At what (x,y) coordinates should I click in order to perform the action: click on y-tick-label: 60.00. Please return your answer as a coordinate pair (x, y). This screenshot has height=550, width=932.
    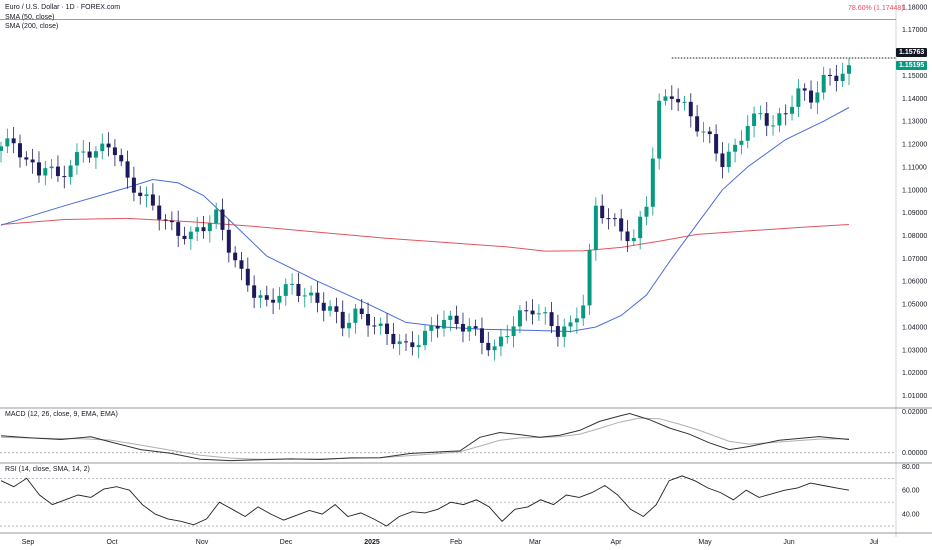
    Looking at the image, I should click on (911, 491).